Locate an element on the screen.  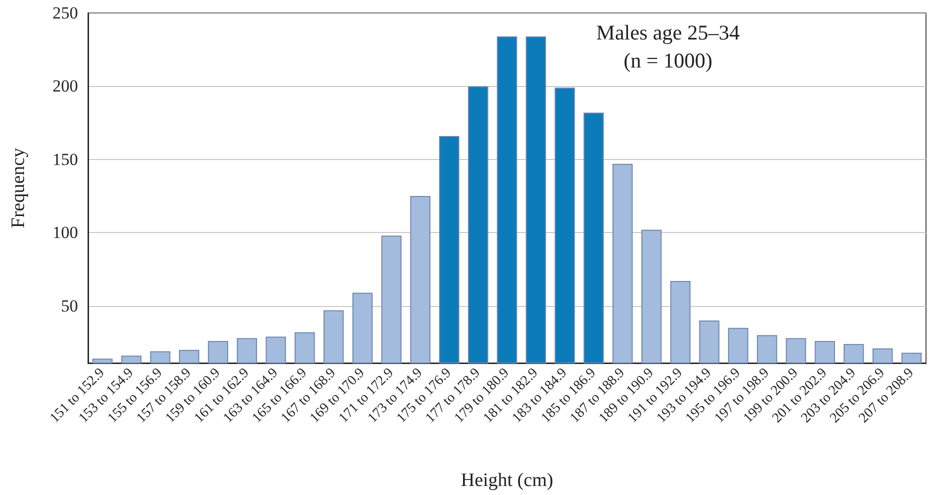
y-tick-label: 100 is located at coordinates (65, 232).